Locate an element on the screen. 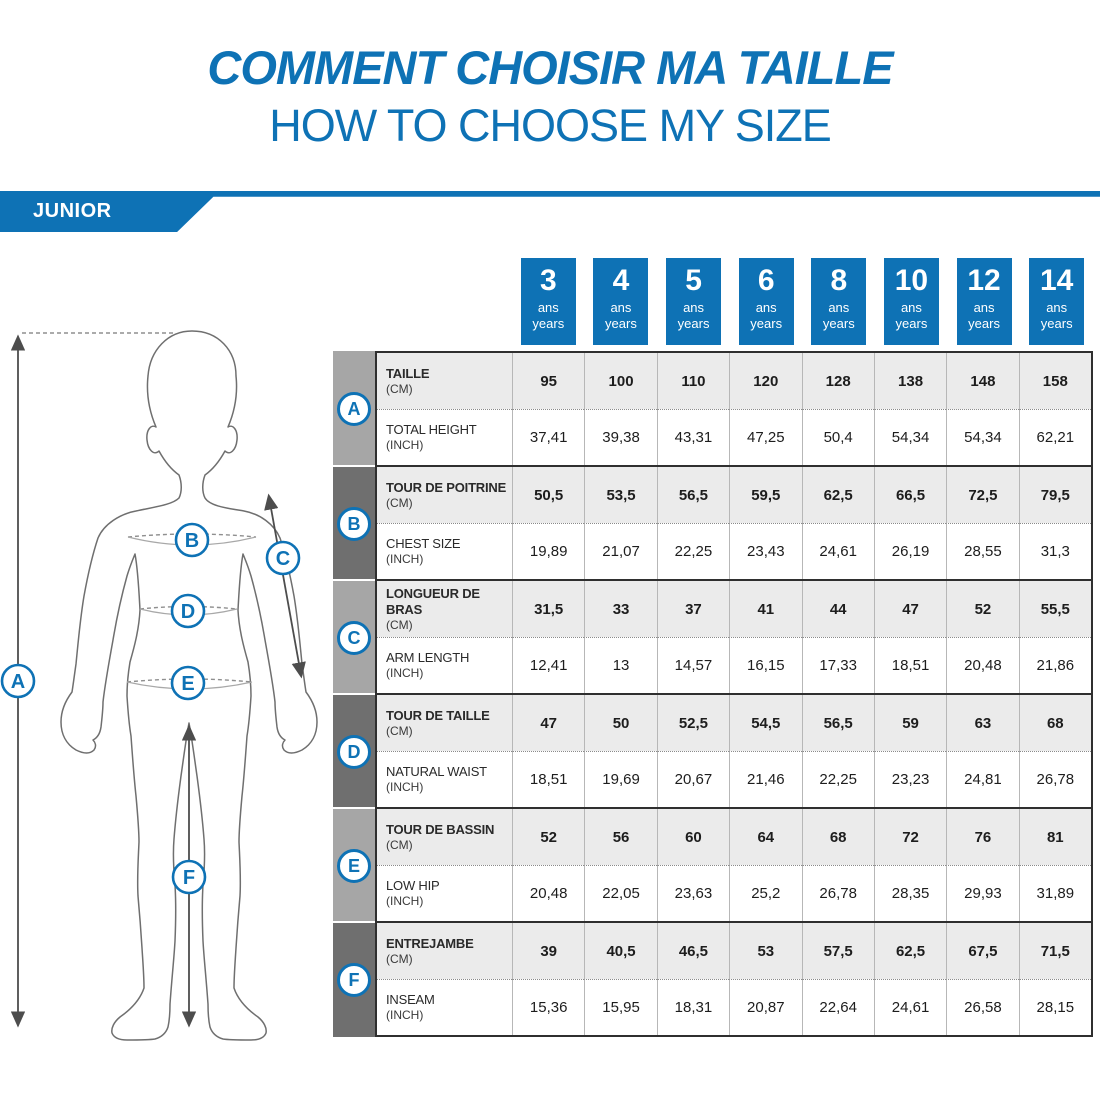 The width and height of the screenshot is (1100, 1100). value-cell-inch: 22,25 is located at coordinates (837, 779).